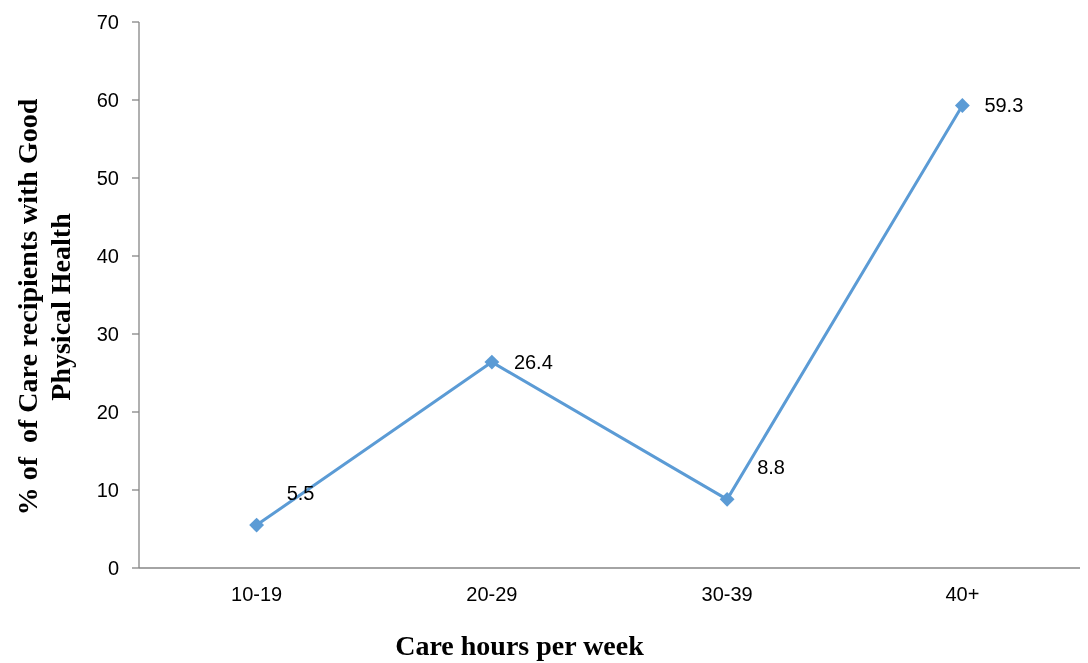  What do you see at coordinates (44, 307) in the screenshot?
I see `y-axis-title: % of of Care recipients with Good Physical Health` at bounding box center [44, 307].